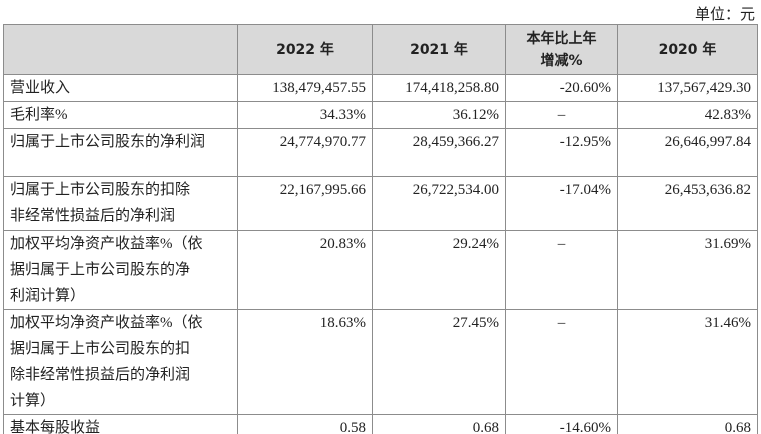 The image size is (761, 434). Describe the element at coordinates (439, 152) in the screenshot. I see `value-cell: 28,459,366.27` at that location.